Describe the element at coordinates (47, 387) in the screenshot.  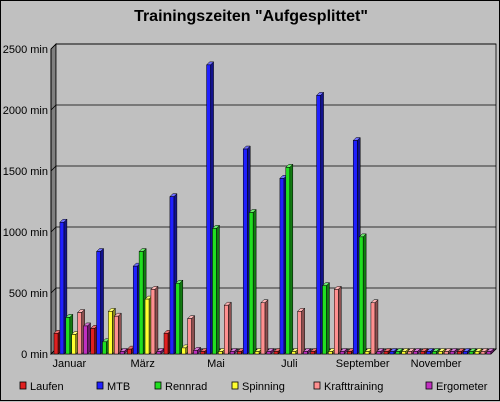
I see `legend-label: Laufen` at that location.